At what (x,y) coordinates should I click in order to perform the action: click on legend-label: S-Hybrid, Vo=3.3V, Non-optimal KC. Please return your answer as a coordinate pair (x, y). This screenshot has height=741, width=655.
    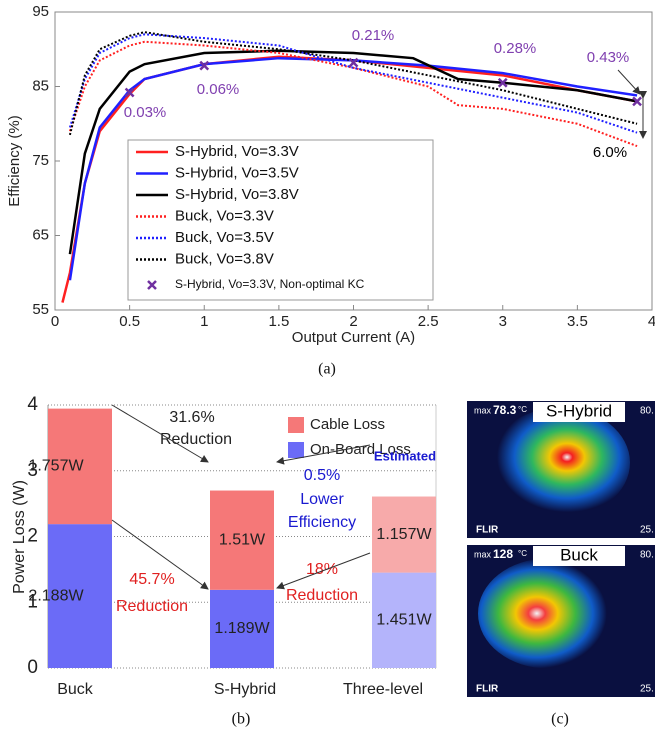
    Looking at the image, I should click on (270, 284).